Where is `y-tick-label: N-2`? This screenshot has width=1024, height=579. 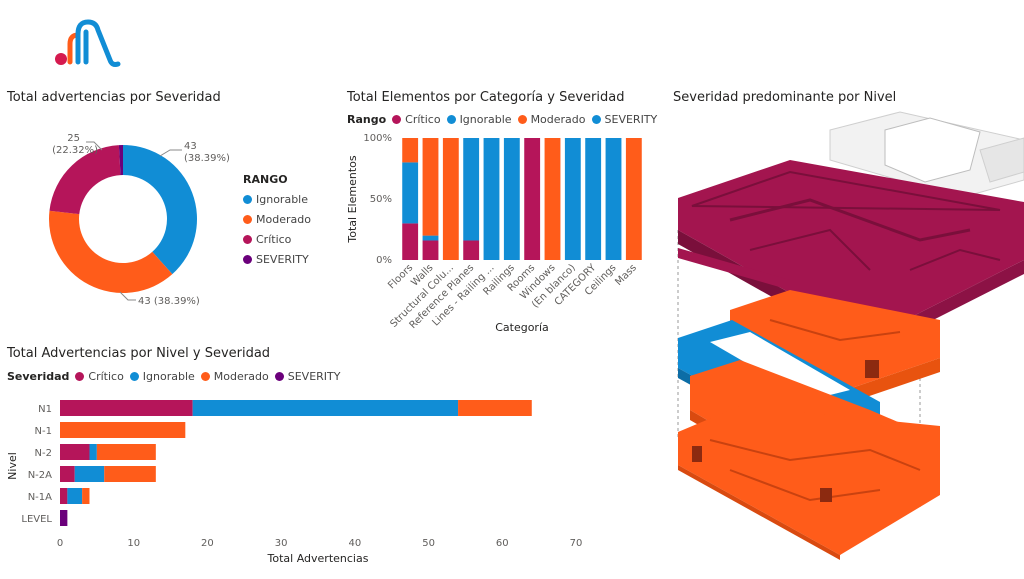 y-tick-label: N-2 is located at coordinates (43, 453).